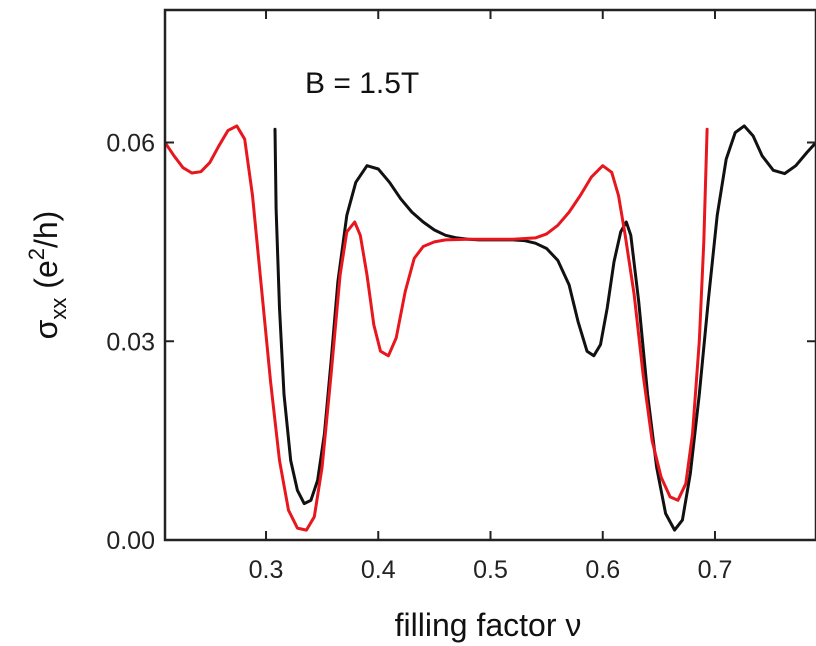 This screenshot has width=816, height=646. Describe the element at coordinates (488, 625) in the screenshot. I see `x-axis-title: filling factor ν` at that location.